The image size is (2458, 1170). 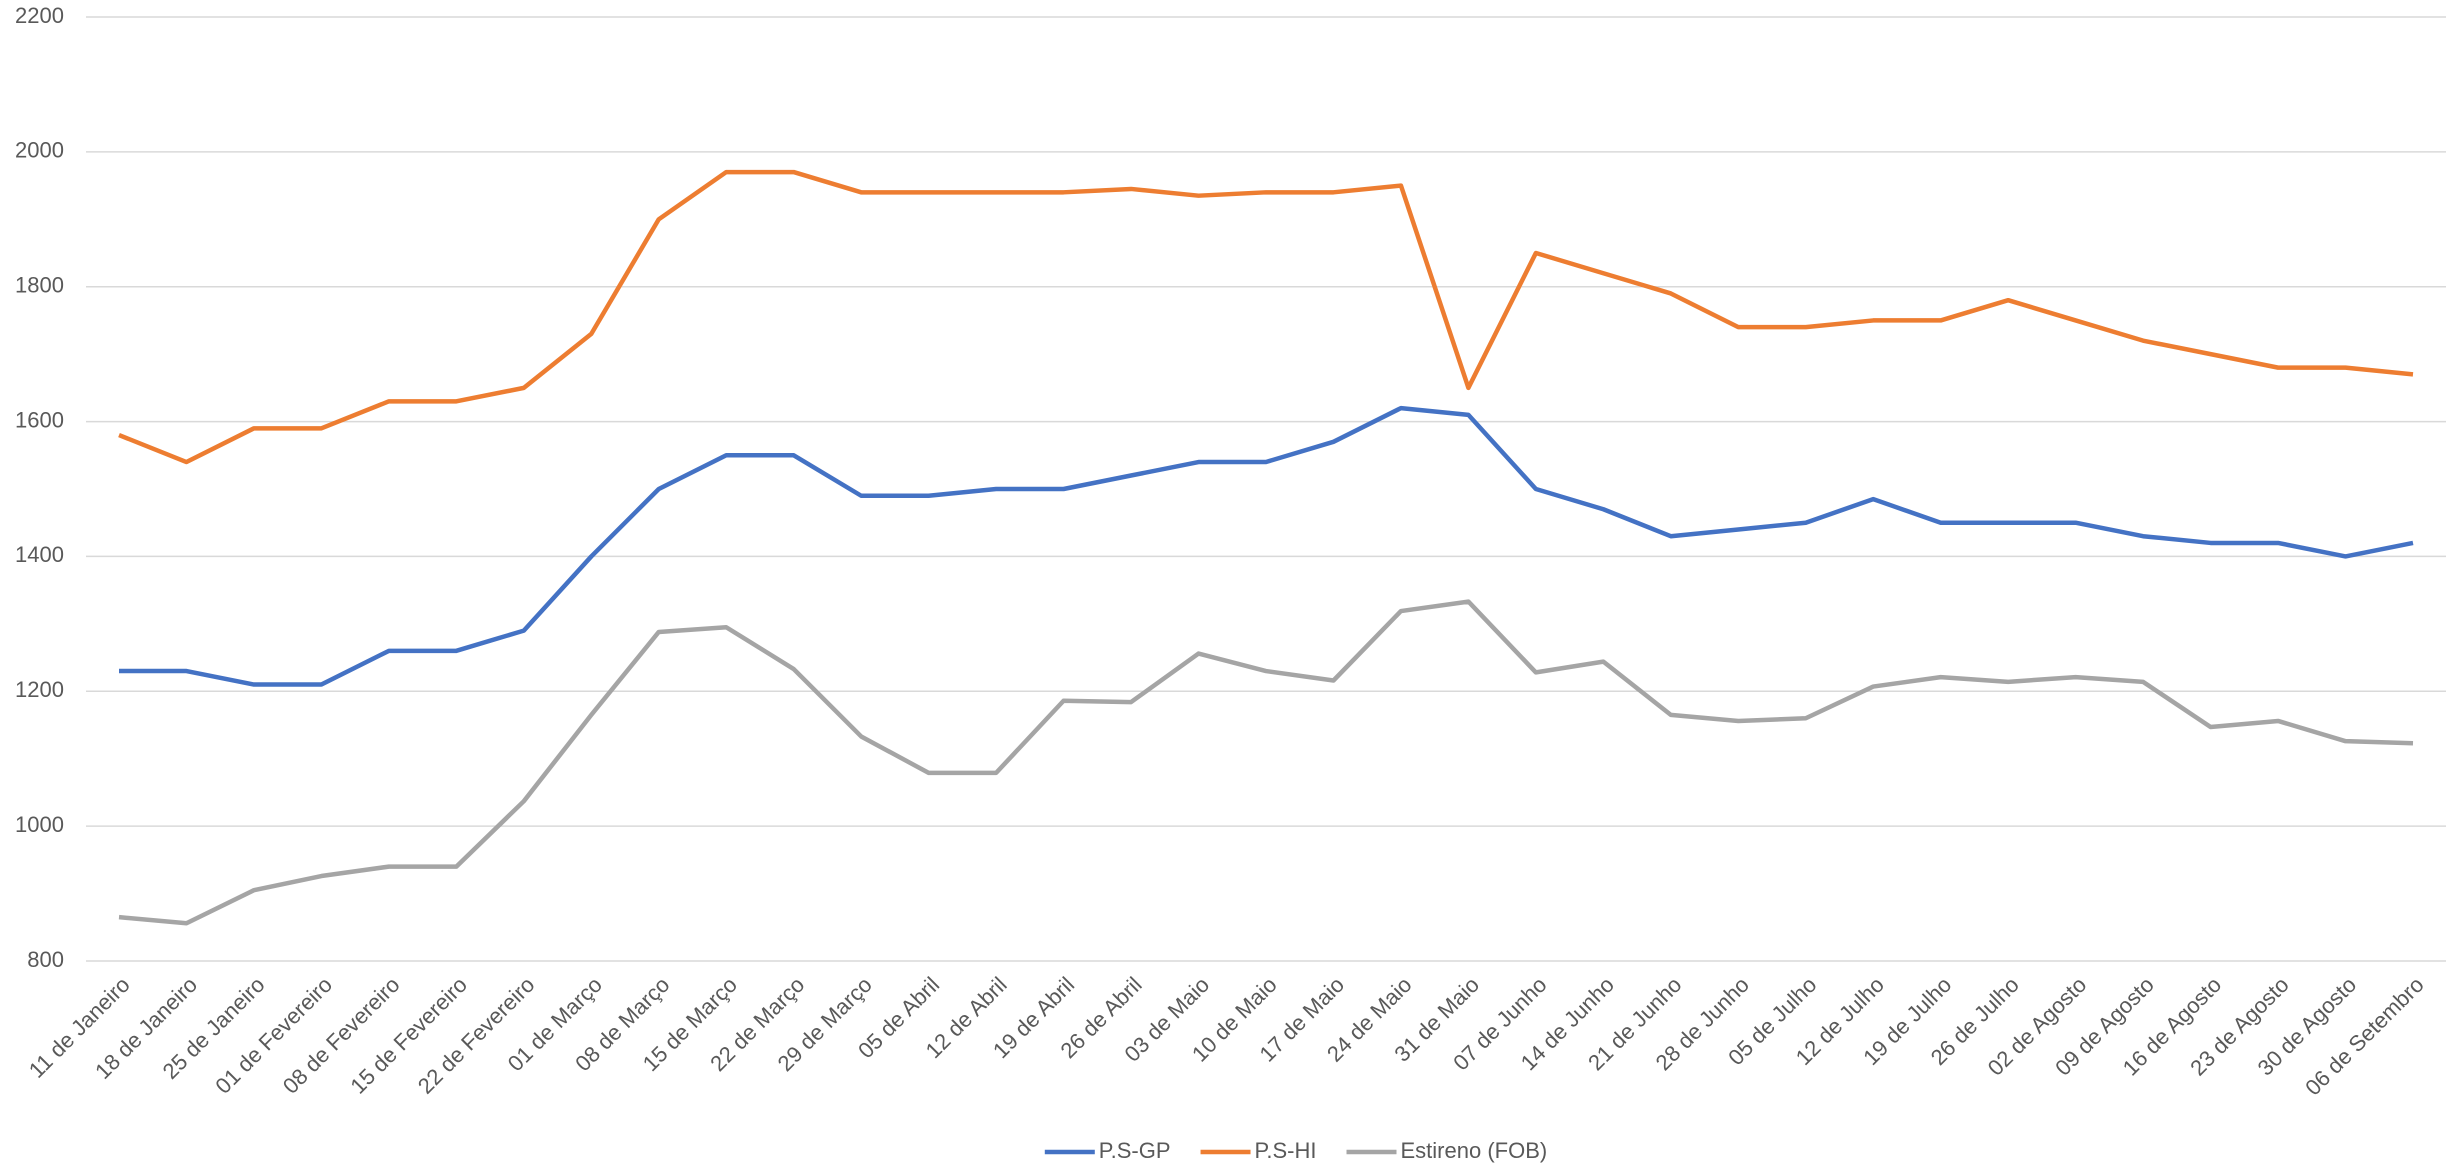 I want to click on y-tick-label: 2000, so click(x=39, y=150).